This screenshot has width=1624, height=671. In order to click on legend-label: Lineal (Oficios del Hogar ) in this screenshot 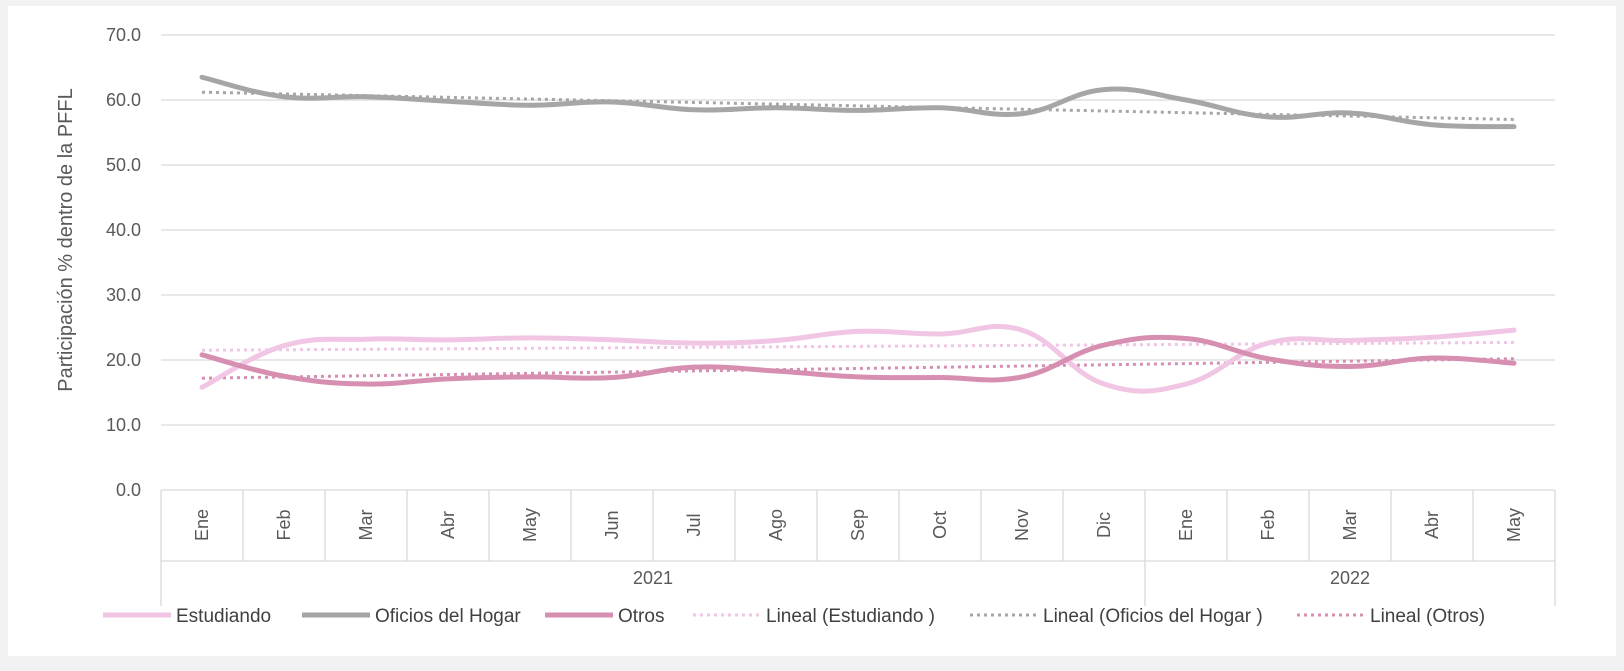, I will do `click(1153, 616)`.